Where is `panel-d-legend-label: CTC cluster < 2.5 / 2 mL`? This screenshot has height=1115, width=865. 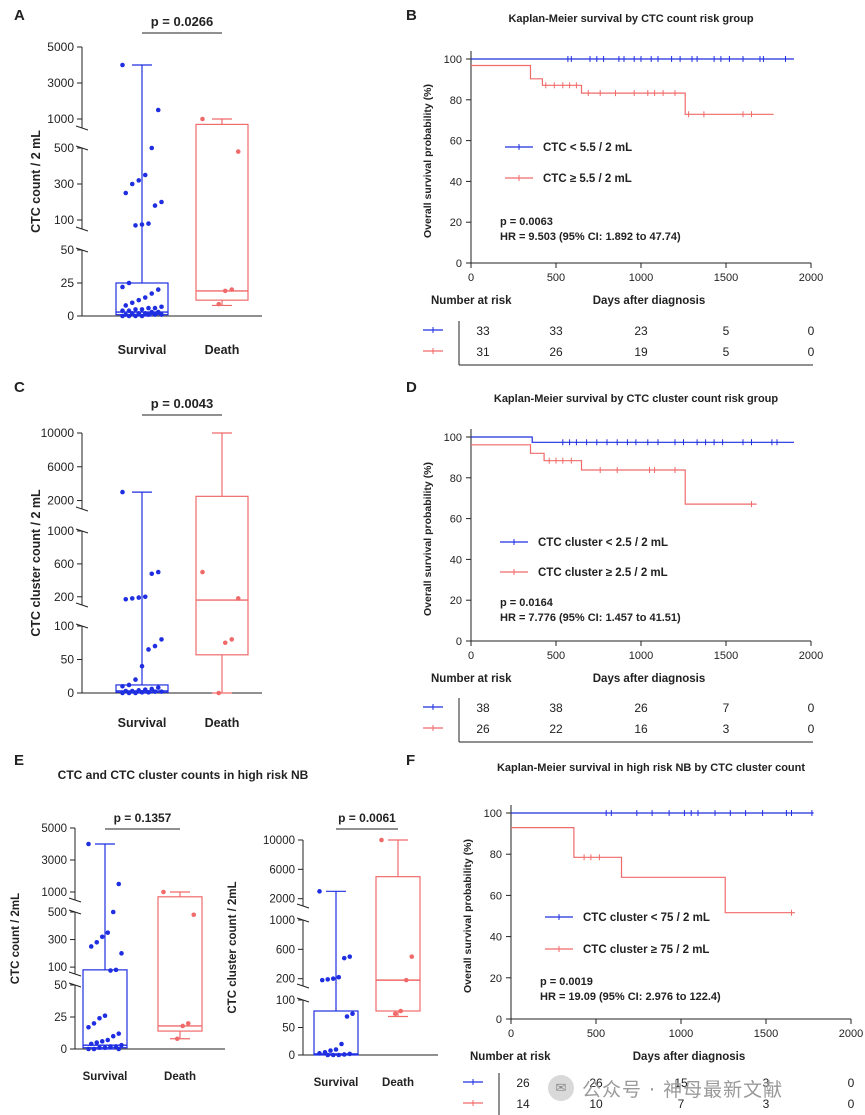 panel-d-legend-label: CTC cluster < 2.5 / 2 mL is located at coordinates (603, 543).